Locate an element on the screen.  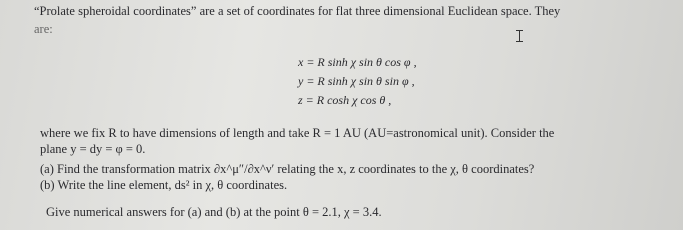
intro-line: are: is located at coordinates (43, 29).